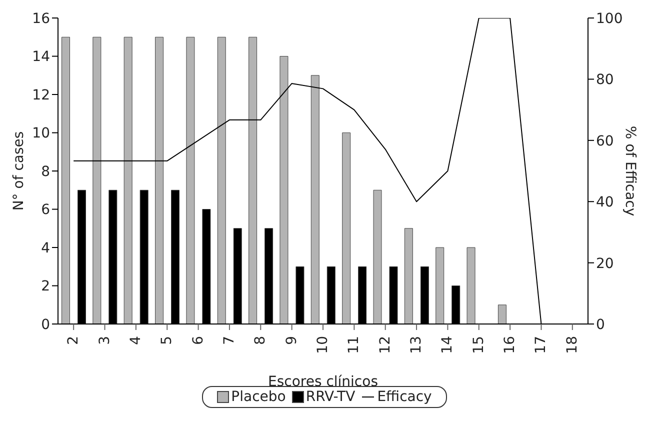 The width and height of the screenshot is (649, 423). I want to click on y2-tick-label: 100, so click(609, 18).